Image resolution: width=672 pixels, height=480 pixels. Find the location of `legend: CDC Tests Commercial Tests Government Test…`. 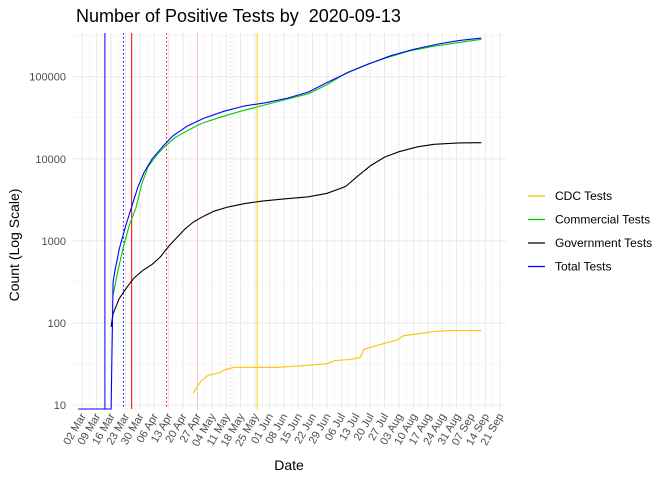

legend: CDC Tests Commercial Tests Government Test… is located at coordinates (590, 231).